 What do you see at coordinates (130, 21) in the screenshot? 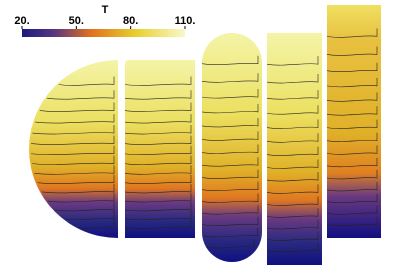
I see `colorbar-tick-label: 80.` at bounding box center [130, 21].